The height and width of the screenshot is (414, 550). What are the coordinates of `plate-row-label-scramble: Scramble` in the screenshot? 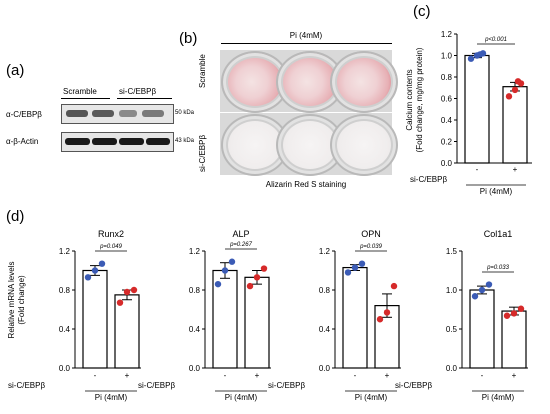 It's located at (202, 71).